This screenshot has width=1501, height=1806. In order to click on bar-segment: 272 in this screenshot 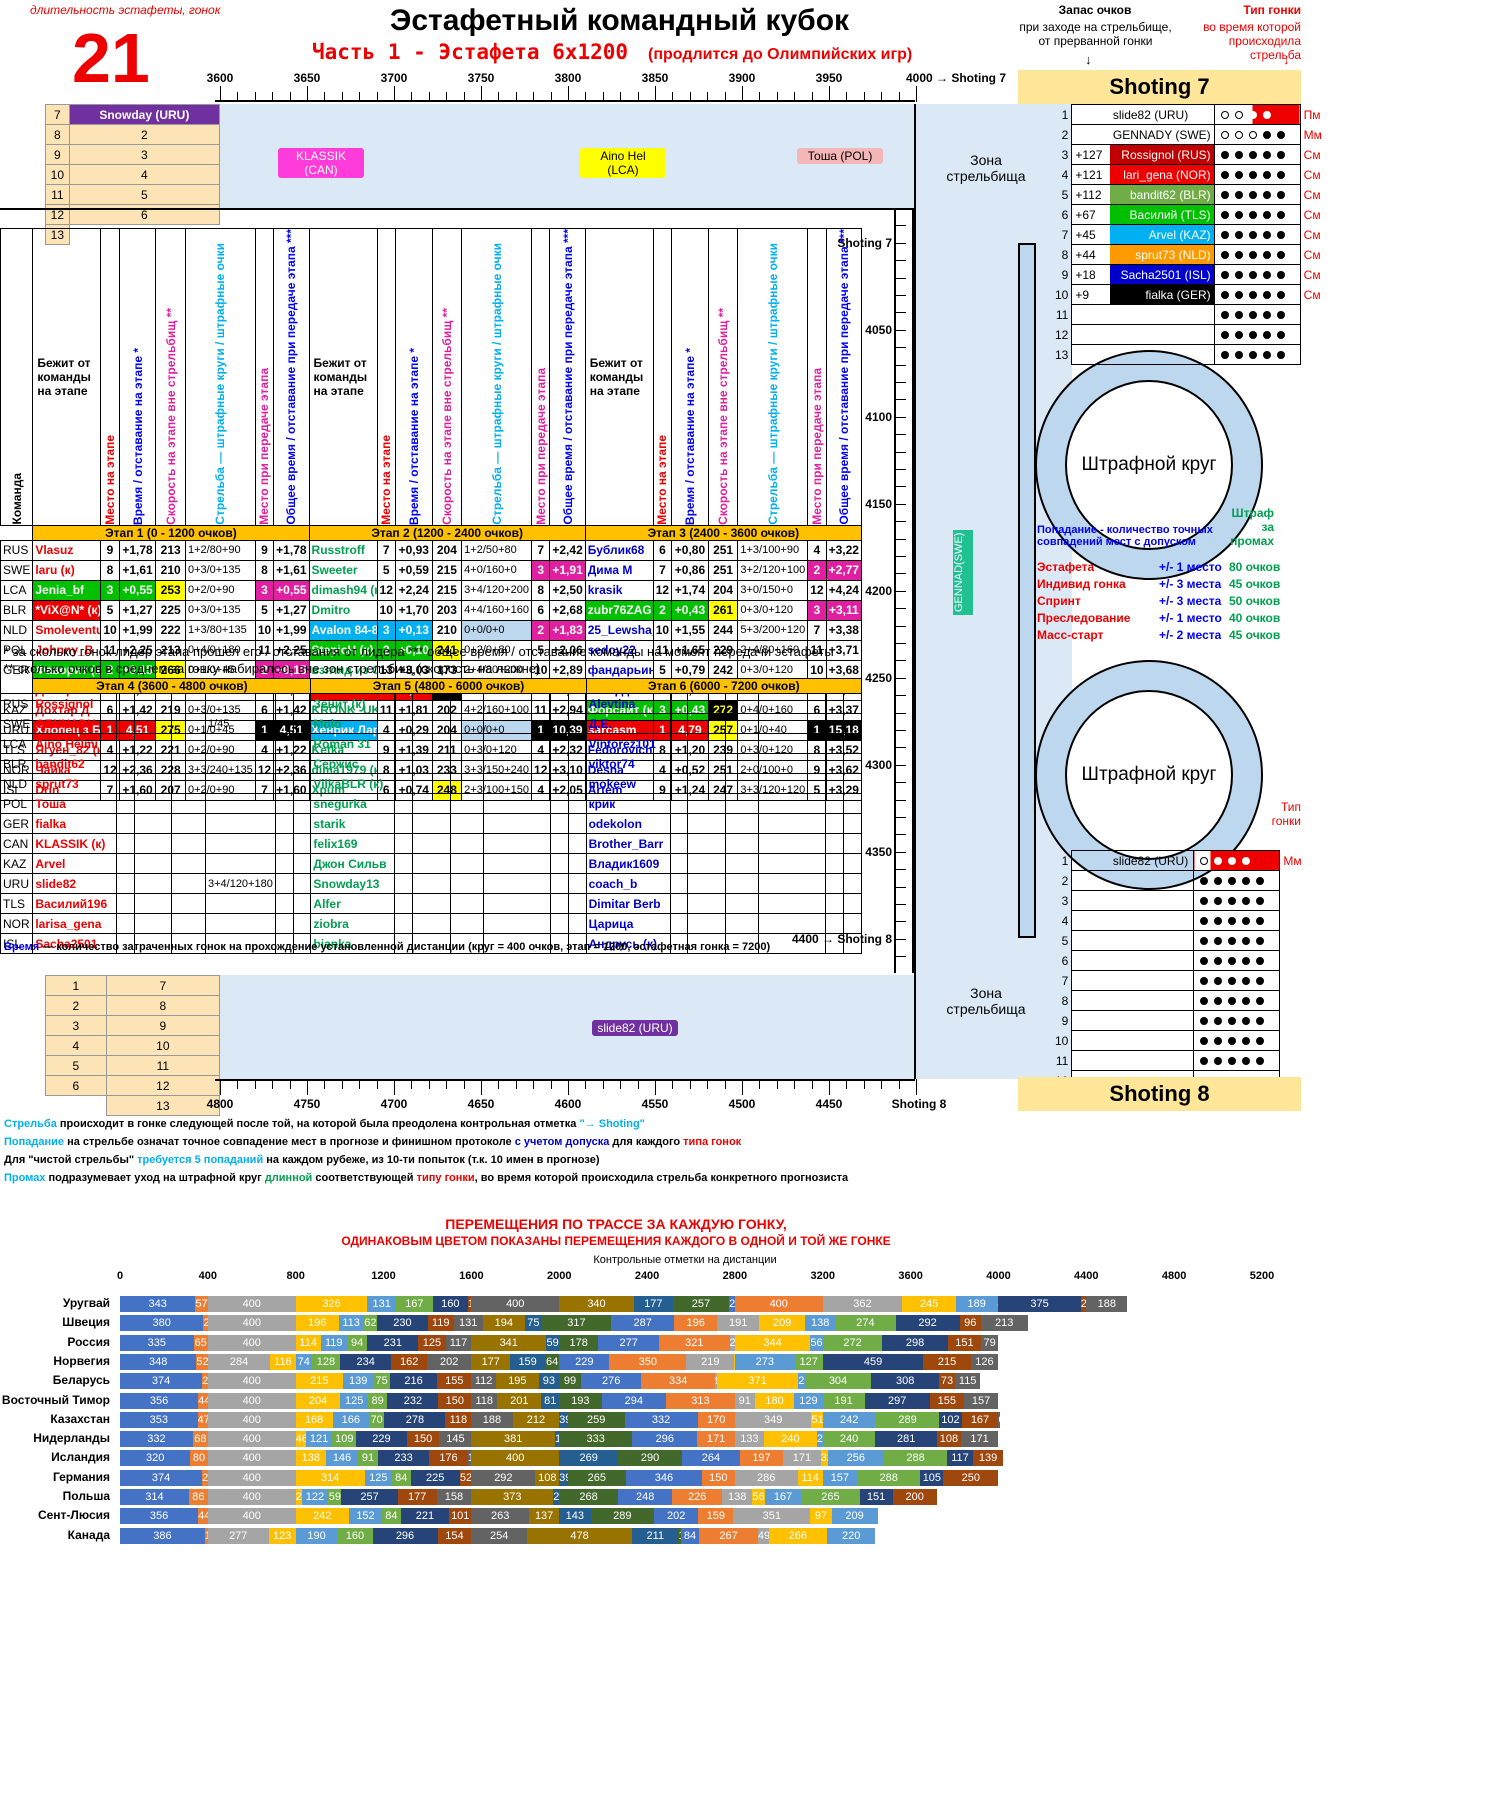, I will do `click(852, 1342)`.